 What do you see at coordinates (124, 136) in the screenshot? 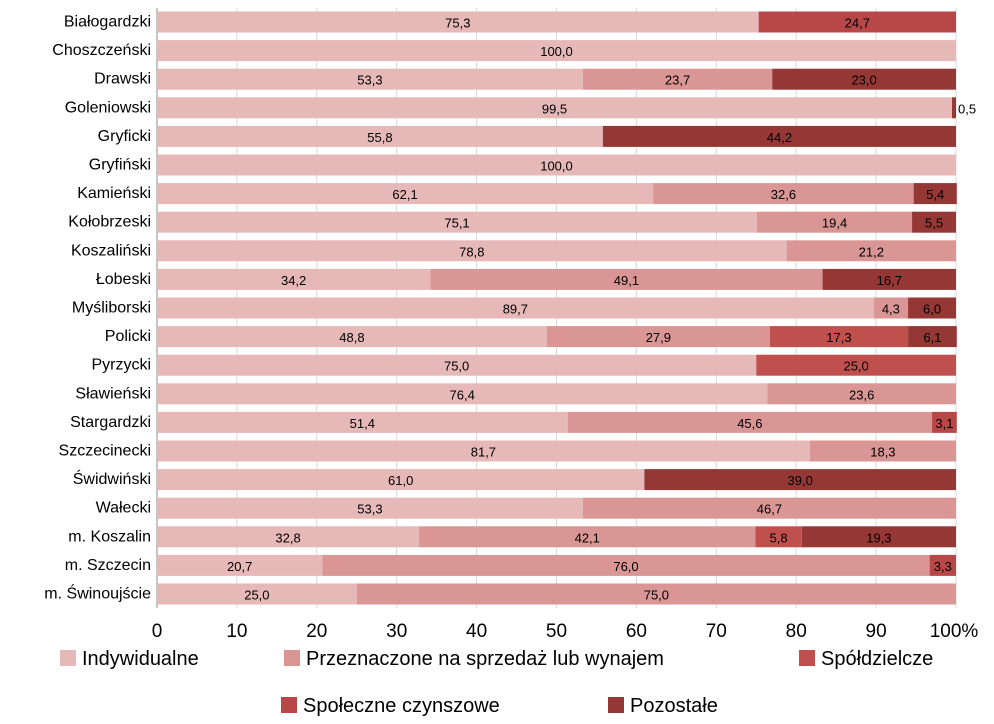
I see `category-label: Gryficki` at bounding box center [124, 136].